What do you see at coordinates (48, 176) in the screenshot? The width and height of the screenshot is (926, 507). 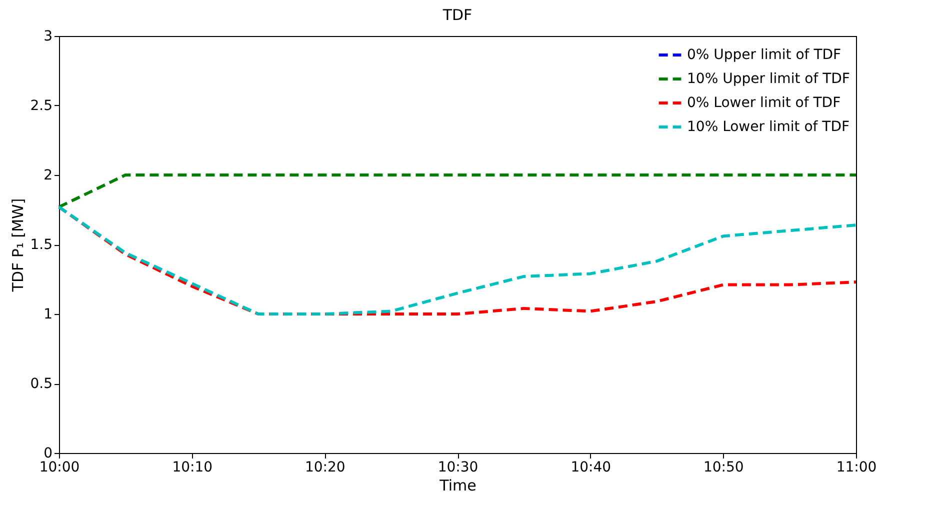 I see `y-tick-label: 2` at bounding box center [48, 176].